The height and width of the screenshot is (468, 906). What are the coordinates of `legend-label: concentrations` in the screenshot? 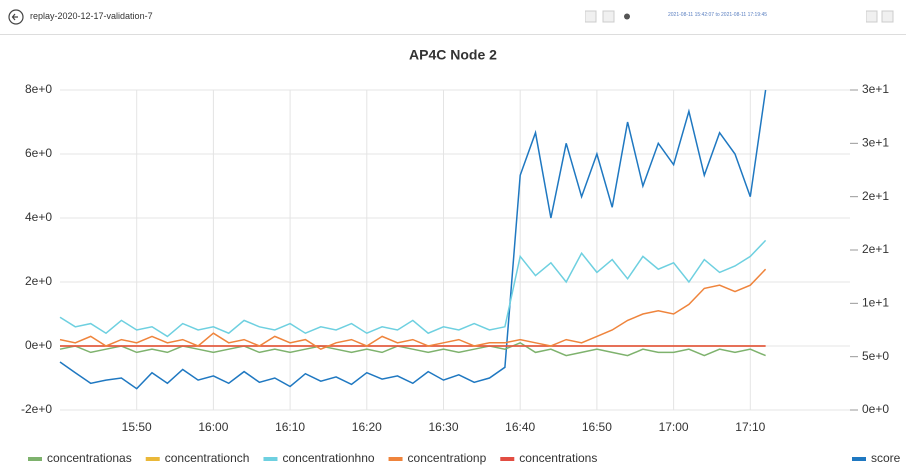 It's located at (558, 458).